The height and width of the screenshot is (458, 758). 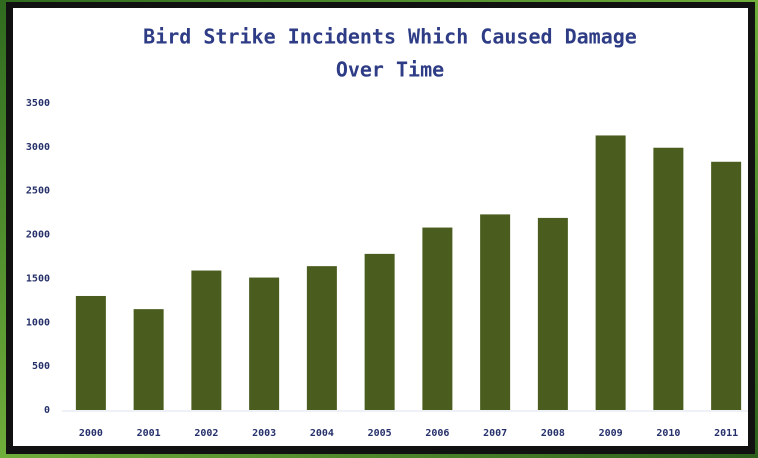 I want to click on y-tick-label: 3000, so click(x=38, y=147).